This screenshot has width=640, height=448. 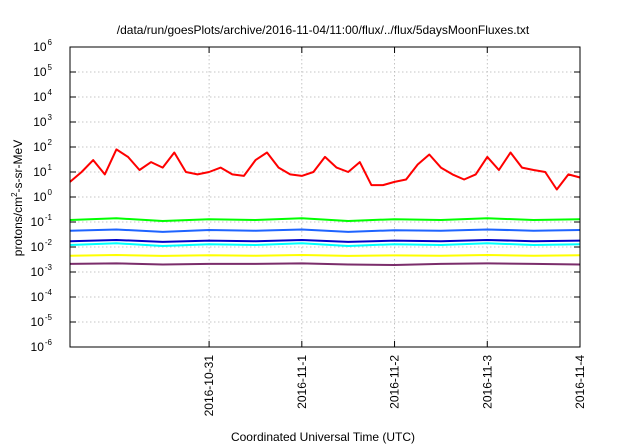 I want to click on y-tick-label: 10⁵, so click(x=42, y=71).